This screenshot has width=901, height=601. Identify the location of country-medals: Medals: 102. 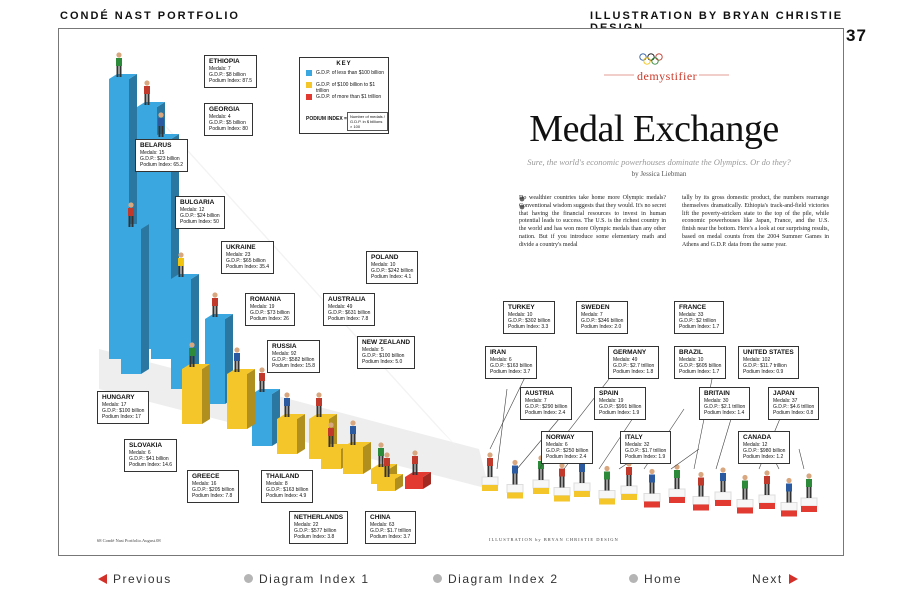
(757, 360).